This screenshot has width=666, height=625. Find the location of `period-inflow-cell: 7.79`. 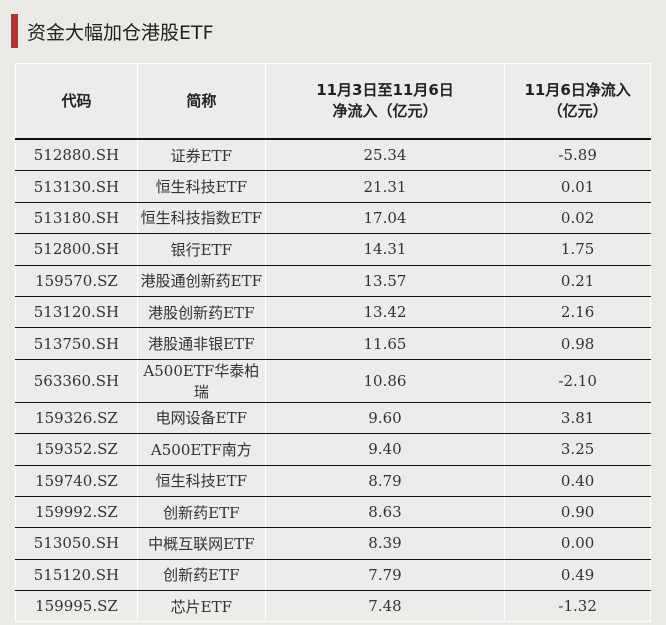

period-inflow-cell: 7.79 is located at coordinates (385, 575).